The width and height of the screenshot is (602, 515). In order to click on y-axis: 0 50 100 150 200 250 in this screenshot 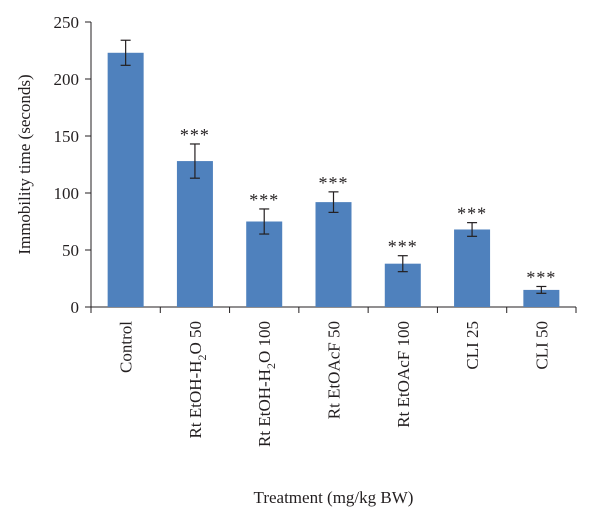, I will do `click(73, 165)`.